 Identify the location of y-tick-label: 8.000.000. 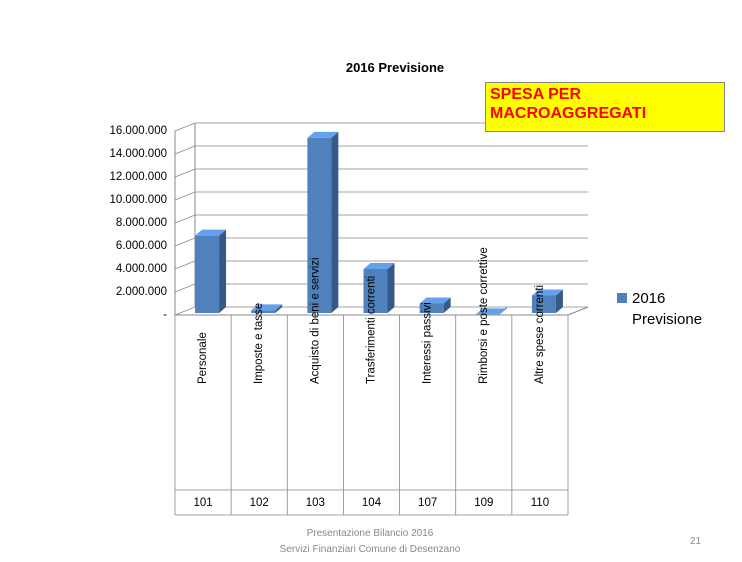
(141, 223).